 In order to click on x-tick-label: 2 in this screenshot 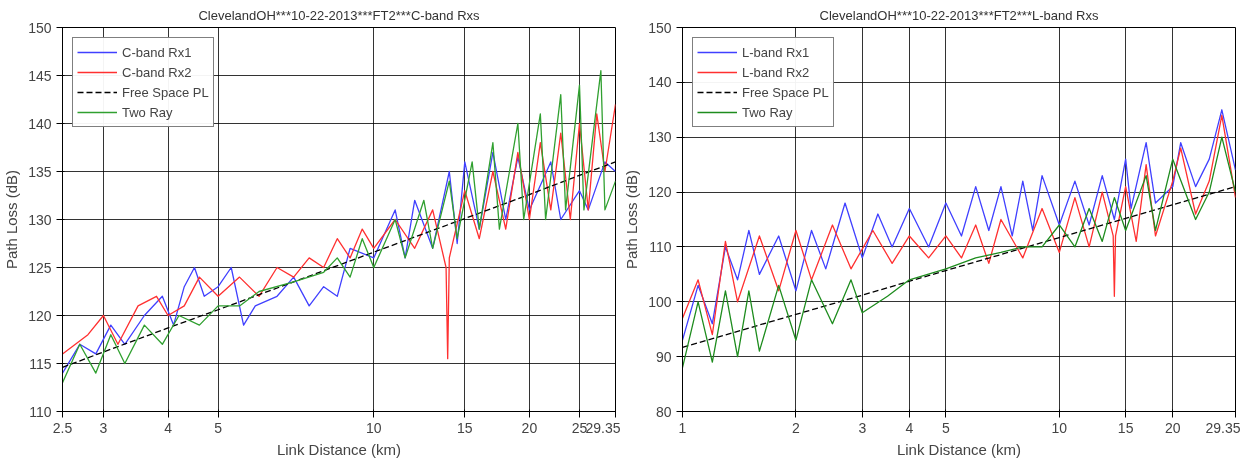, I will do `click(796, 427)`.